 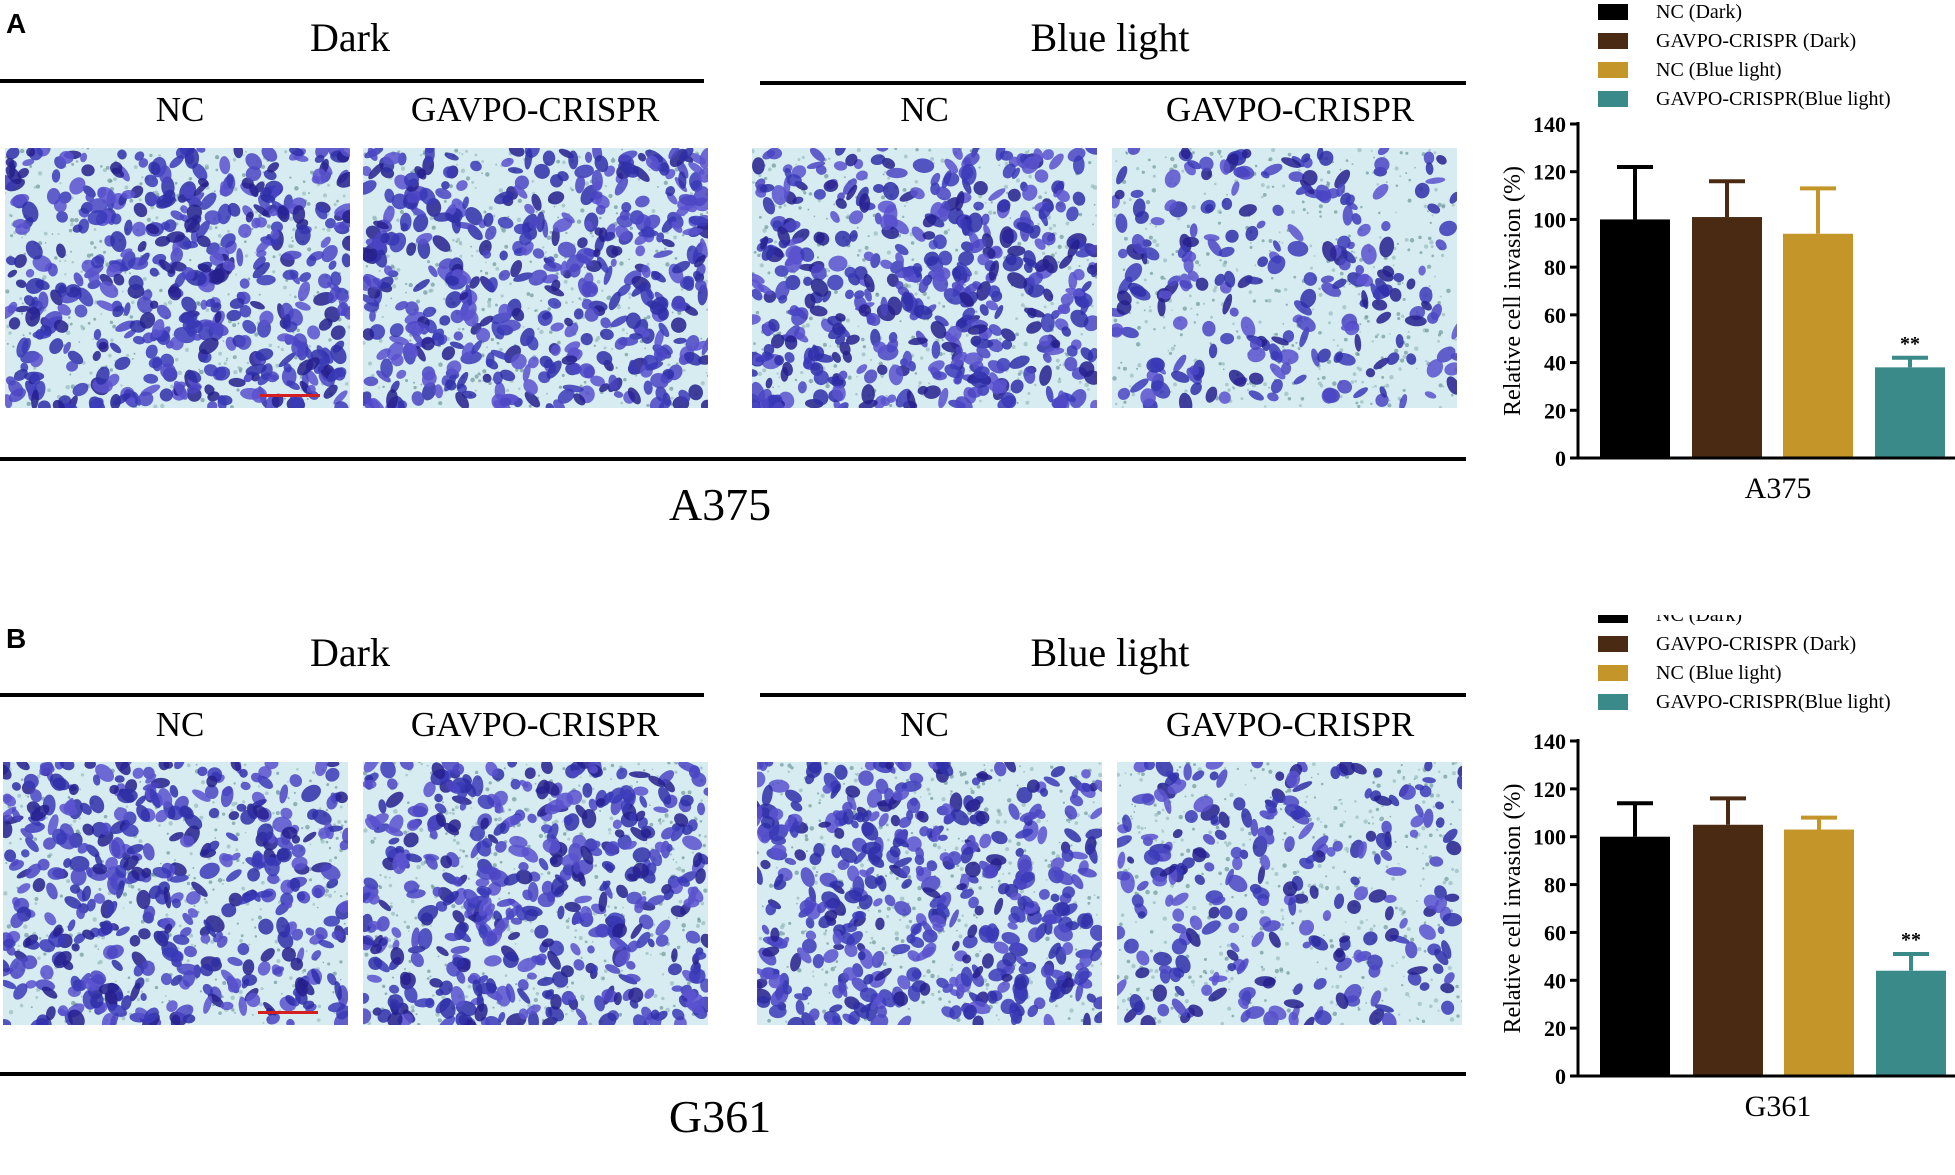 What do you see at coordinates (720, 504) in the screenshot?
I see `cell-line-label: A375` at bounding box center [720, 504].